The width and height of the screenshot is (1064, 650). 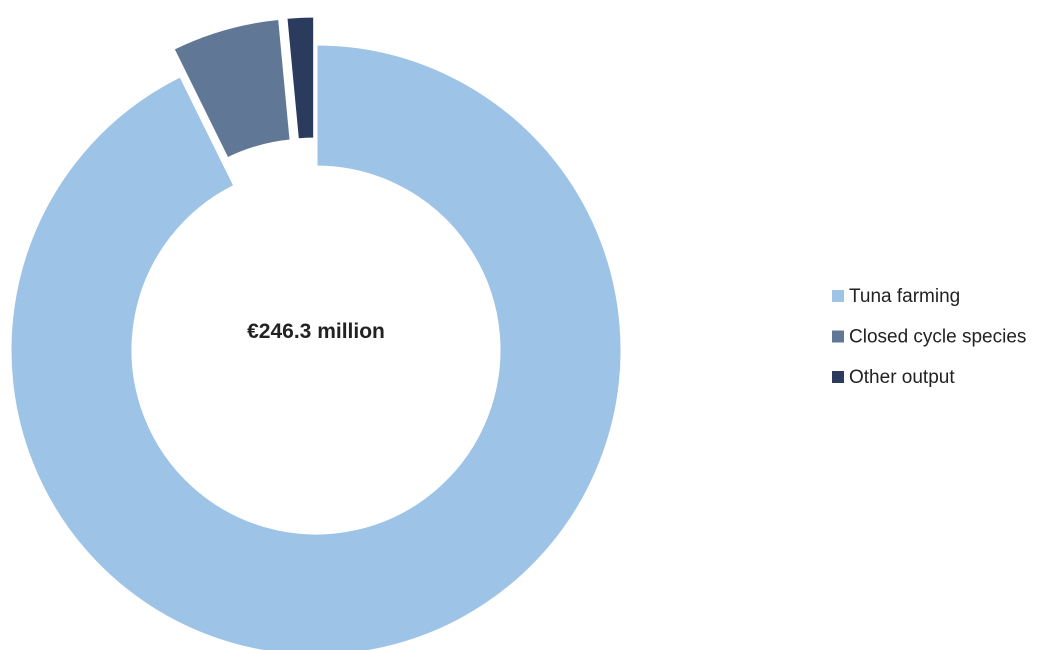 What do you see at coordinates (902, 377) in the screenshot?
I see `legend-label: Other output` at bounding box center [902, 377].